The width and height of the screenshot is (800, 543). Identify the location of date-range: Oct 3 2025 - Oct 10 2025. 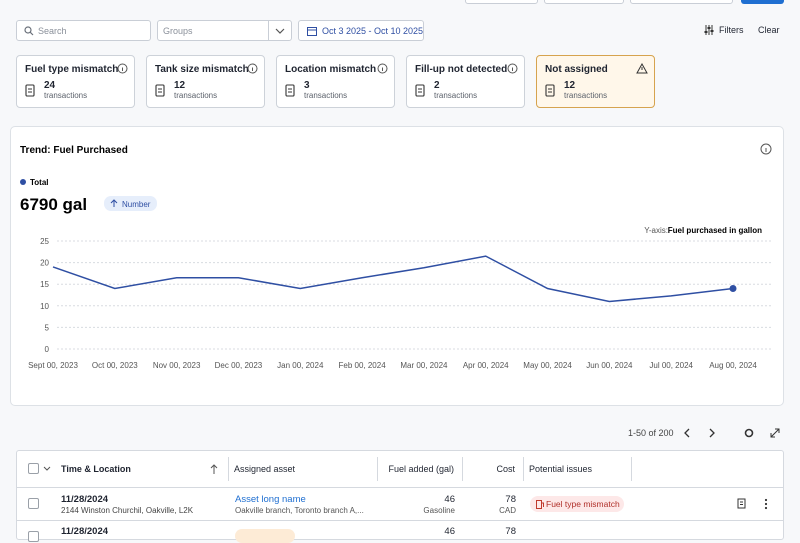
(361, 30).